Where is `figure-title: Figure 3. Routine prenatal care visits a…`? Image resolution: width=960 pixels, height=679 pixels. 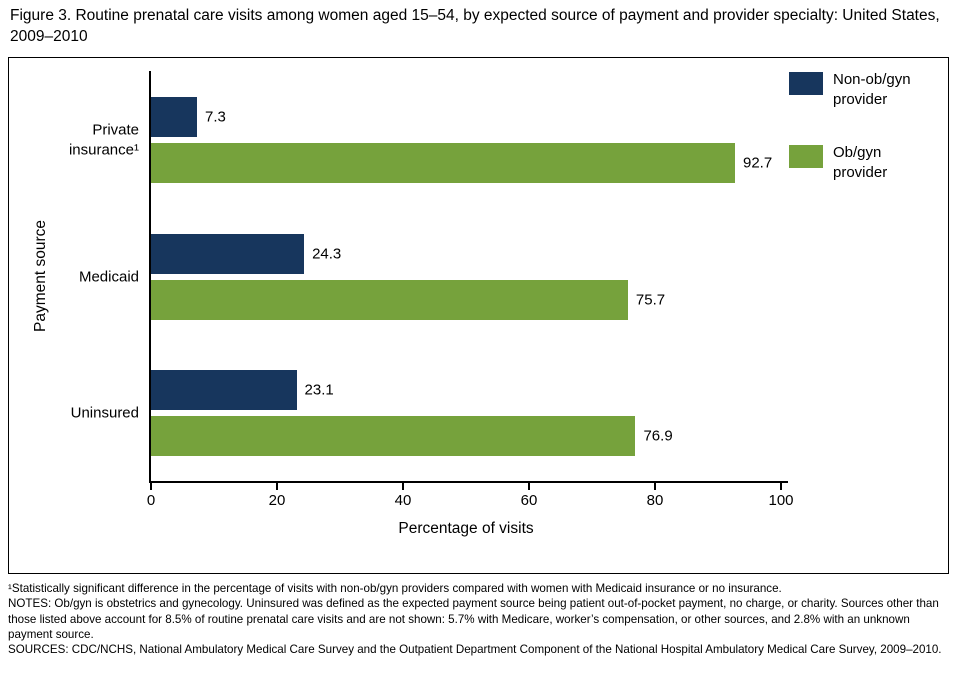
figure-title: Figure 3. Routine prenatal care visits a… is located at coordinates (475, 26).